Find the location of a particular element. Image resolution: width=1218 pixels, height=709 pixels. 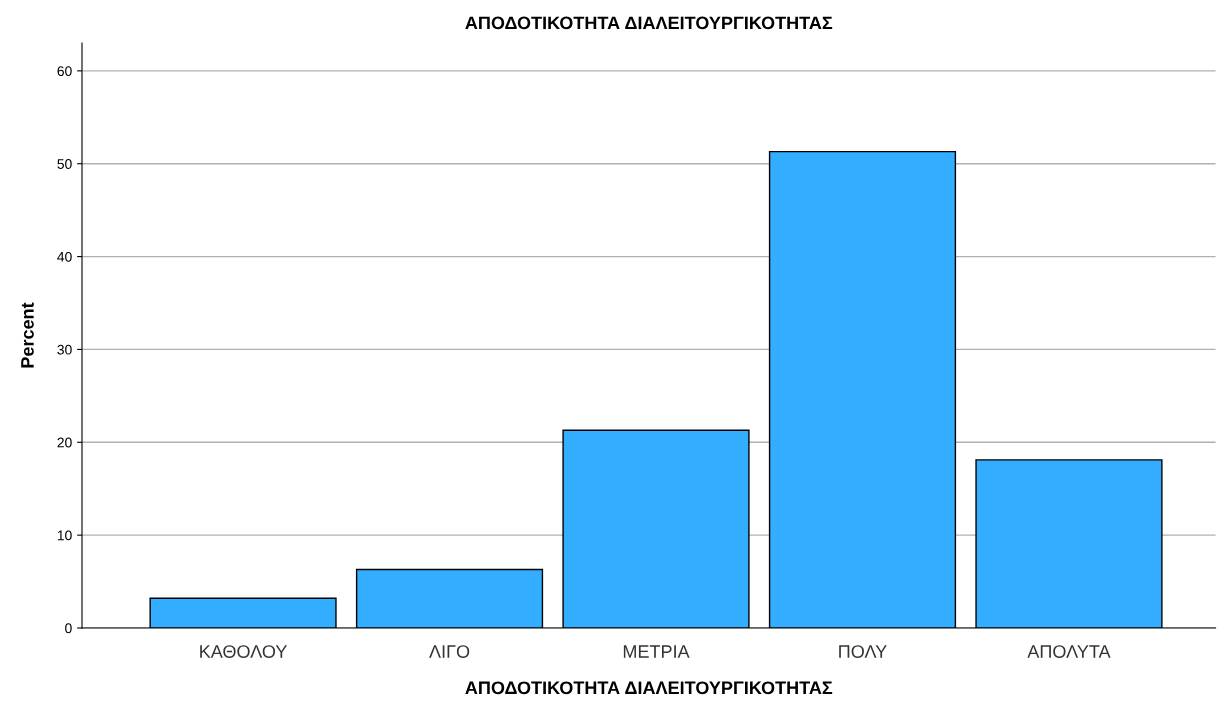

chart-title: ΑΠΟΔΟΤΙΚΟΤΗΤΑ ΔΙΑΛΕΙΤΟΥΡΓΙΚΟΤΗΤΑΣ is located at coordinates (649, 23).